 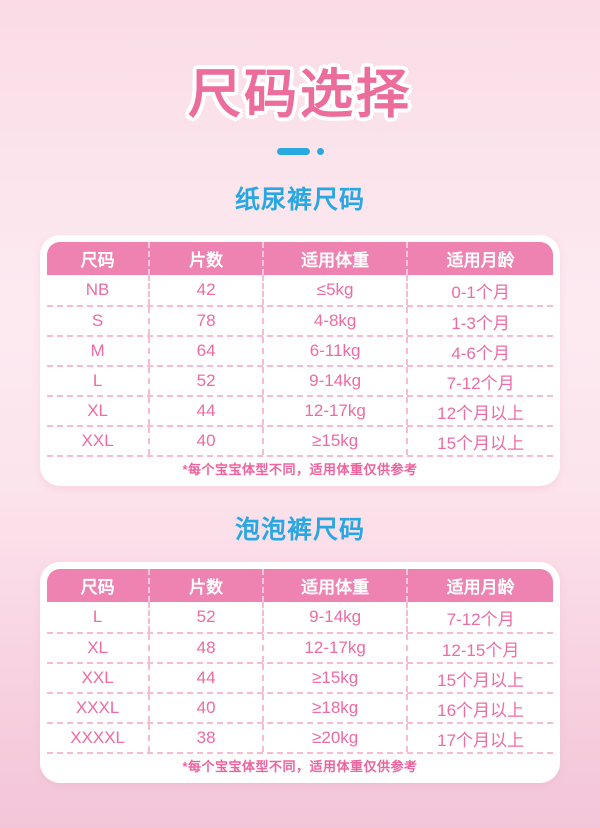 I want to click on page-title: 尺码选择, so click(x=300, y=94).